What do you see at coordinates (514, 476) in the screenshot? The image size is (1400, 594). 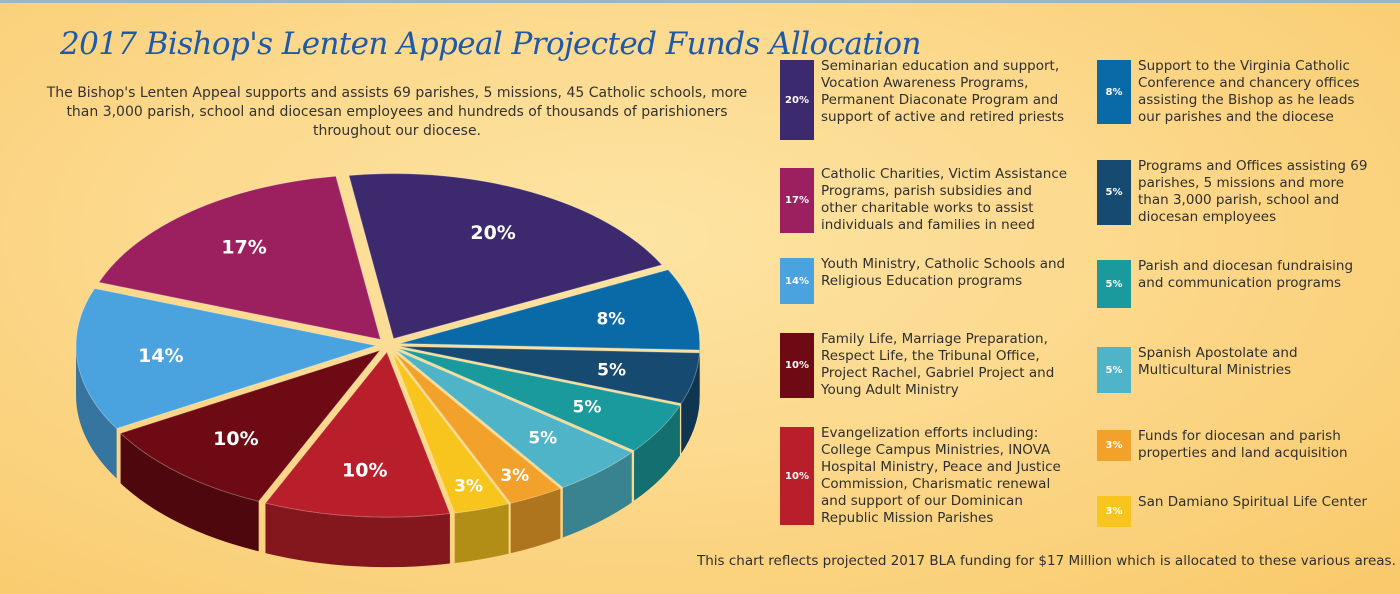 I see `pie-slice-label-5: 3%` at bounding box center [514, 476].